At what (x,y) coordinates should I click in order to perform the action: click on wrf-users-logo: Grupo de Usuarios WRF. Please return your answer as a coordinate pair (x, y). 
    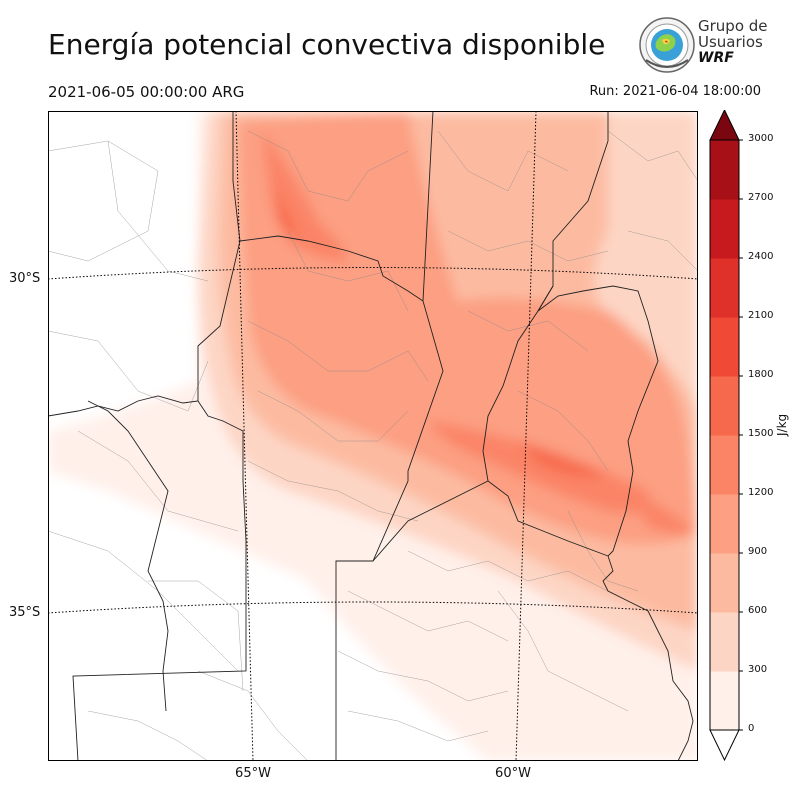
    Looking at the image, I should click on (703, 46).